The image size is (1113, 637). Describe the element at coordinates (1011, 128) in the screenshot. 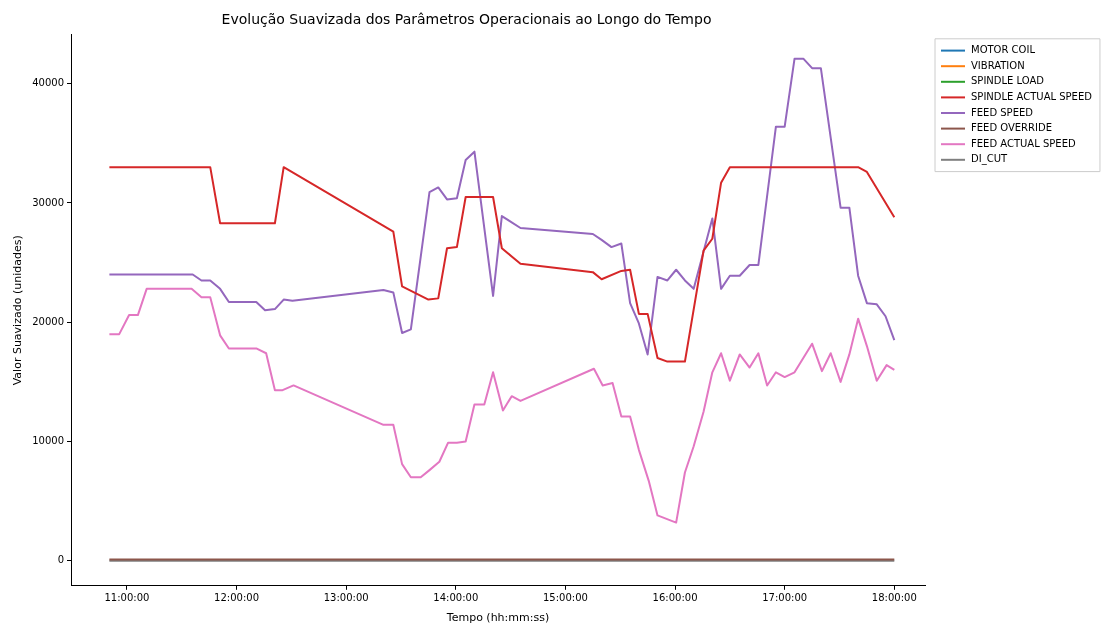

I see `legend-label: FEED OVERRIDE` at that location.